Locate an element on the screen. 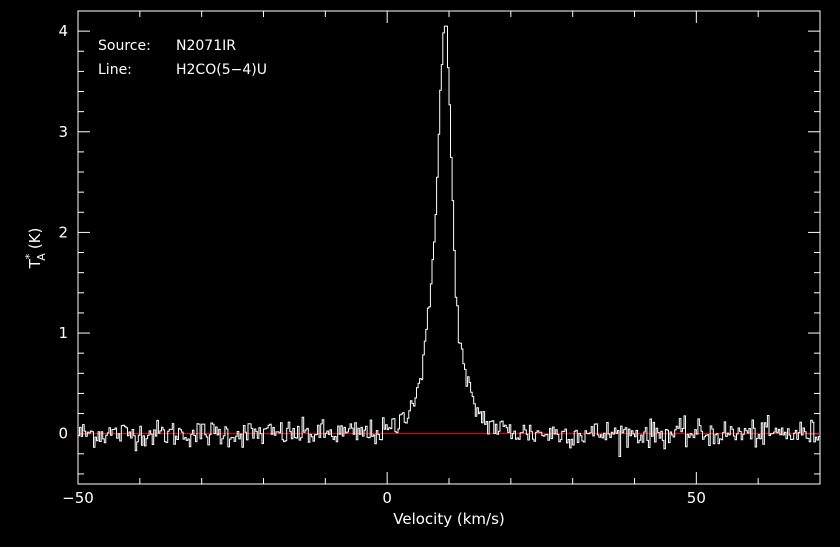  y-axis-label-sub: A is located at coordinates (41, 257).